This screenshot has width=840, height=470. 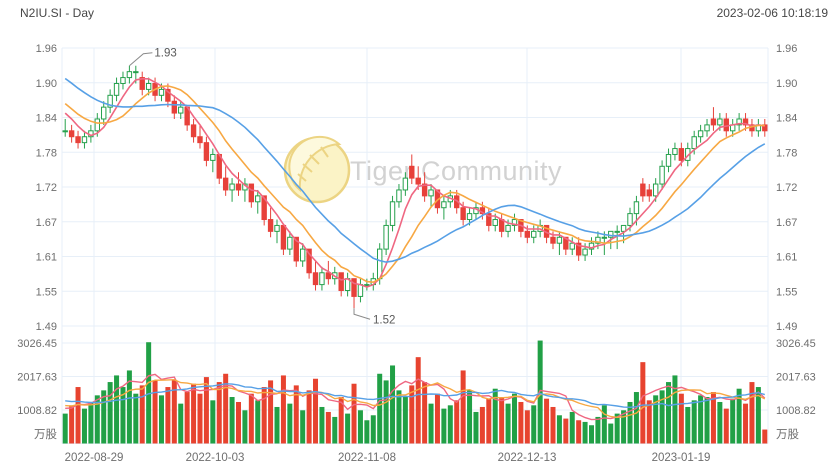 I want to click on price-axis-label: 1.55, so click(x=46, y=292).